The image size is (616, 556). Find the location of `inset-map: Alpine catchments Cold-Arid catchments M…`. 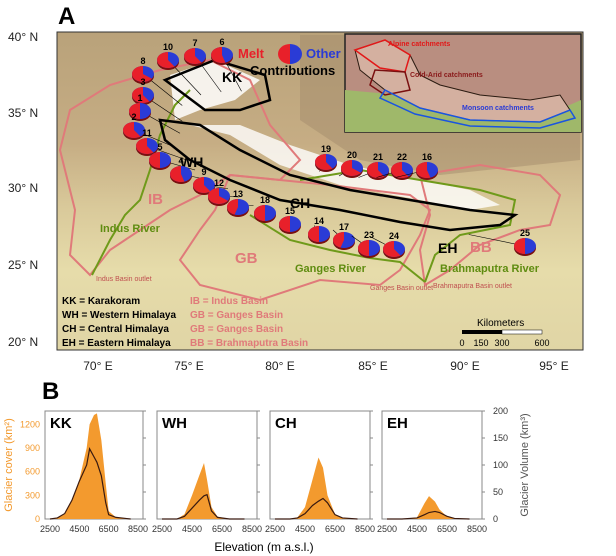

inset-map: Alpine catchments Cold-Arid catchments M… is located at coordinates (463, 83).